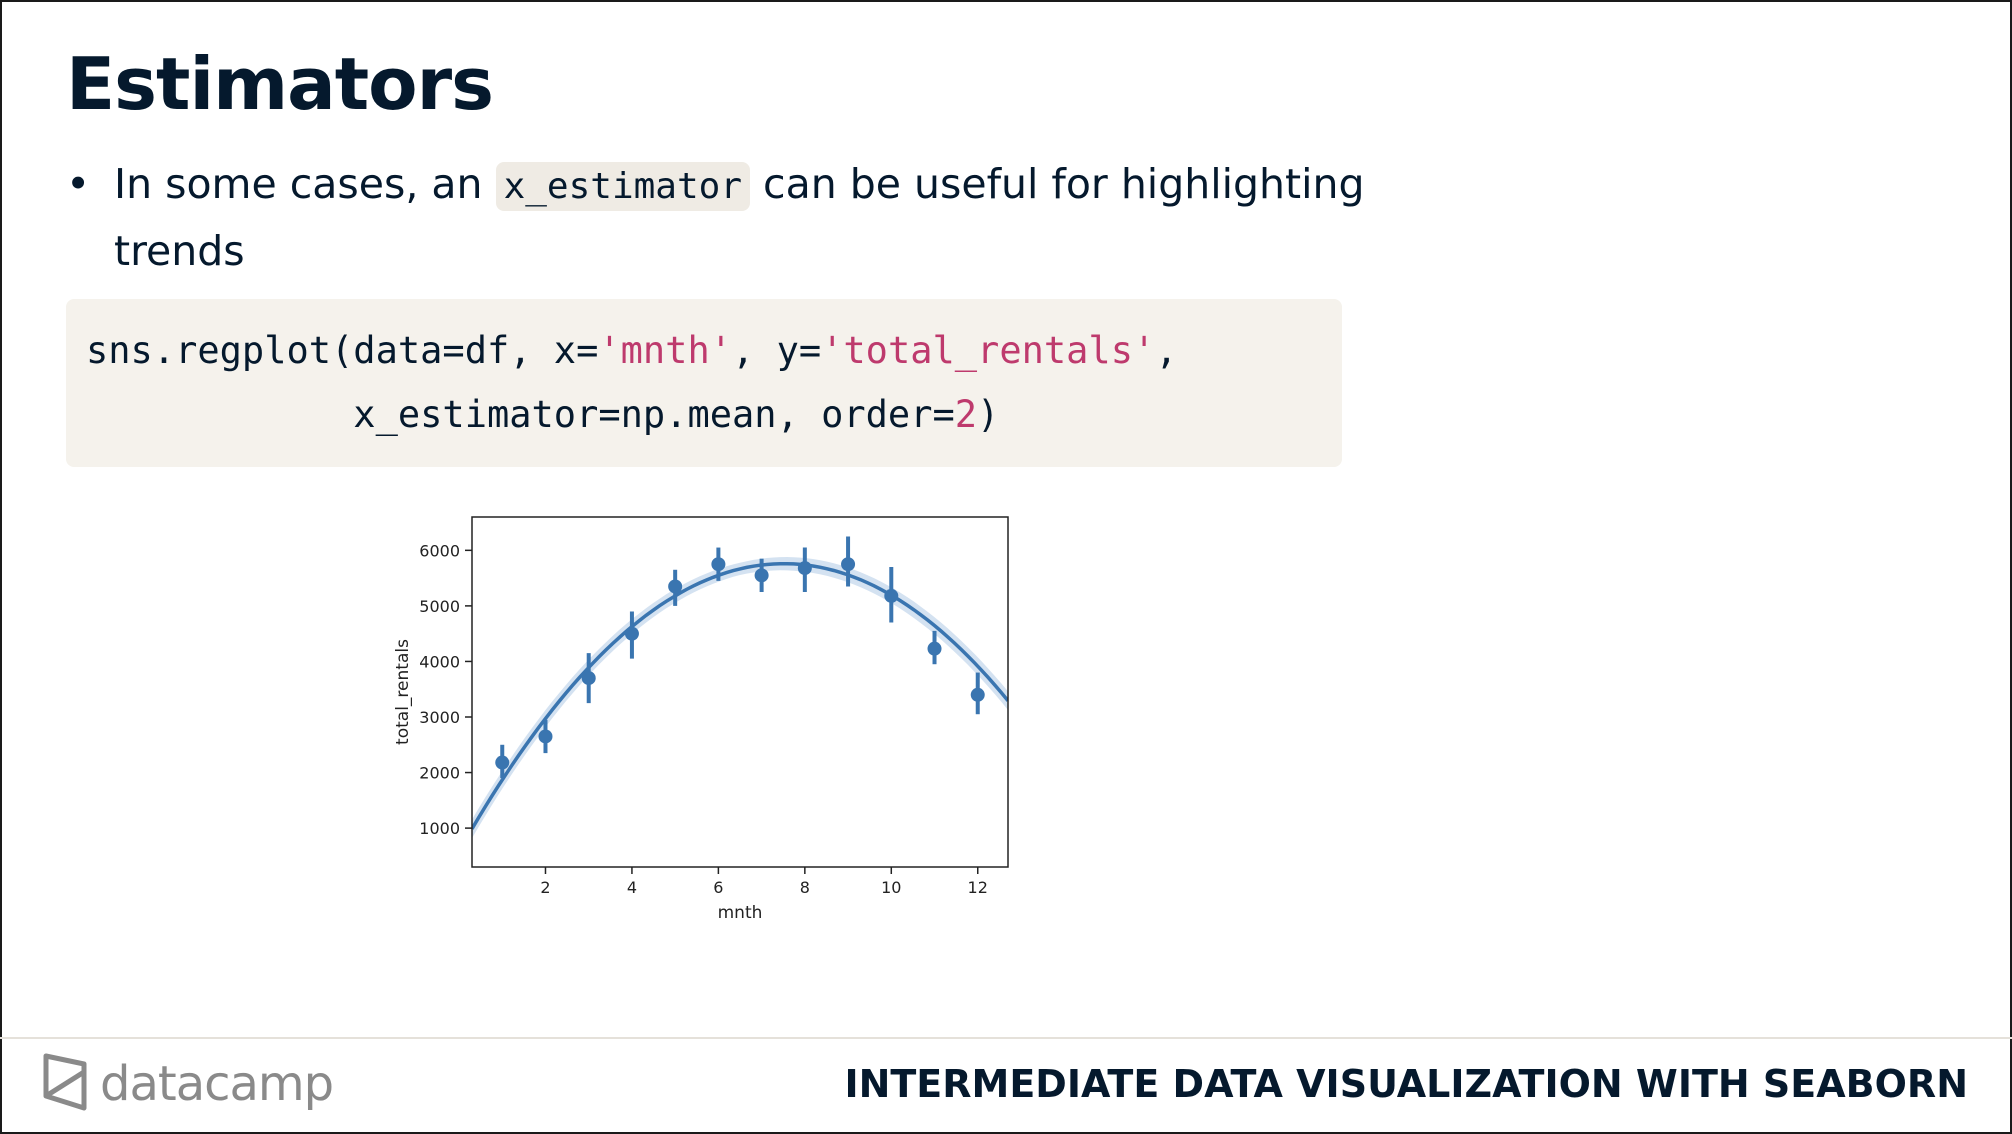 The height and width of the screenshot is (1134, 2012). Describe the element at coordinates (632, 887) in the screenshot. I see `x-tick-label-4: 4` at that location.